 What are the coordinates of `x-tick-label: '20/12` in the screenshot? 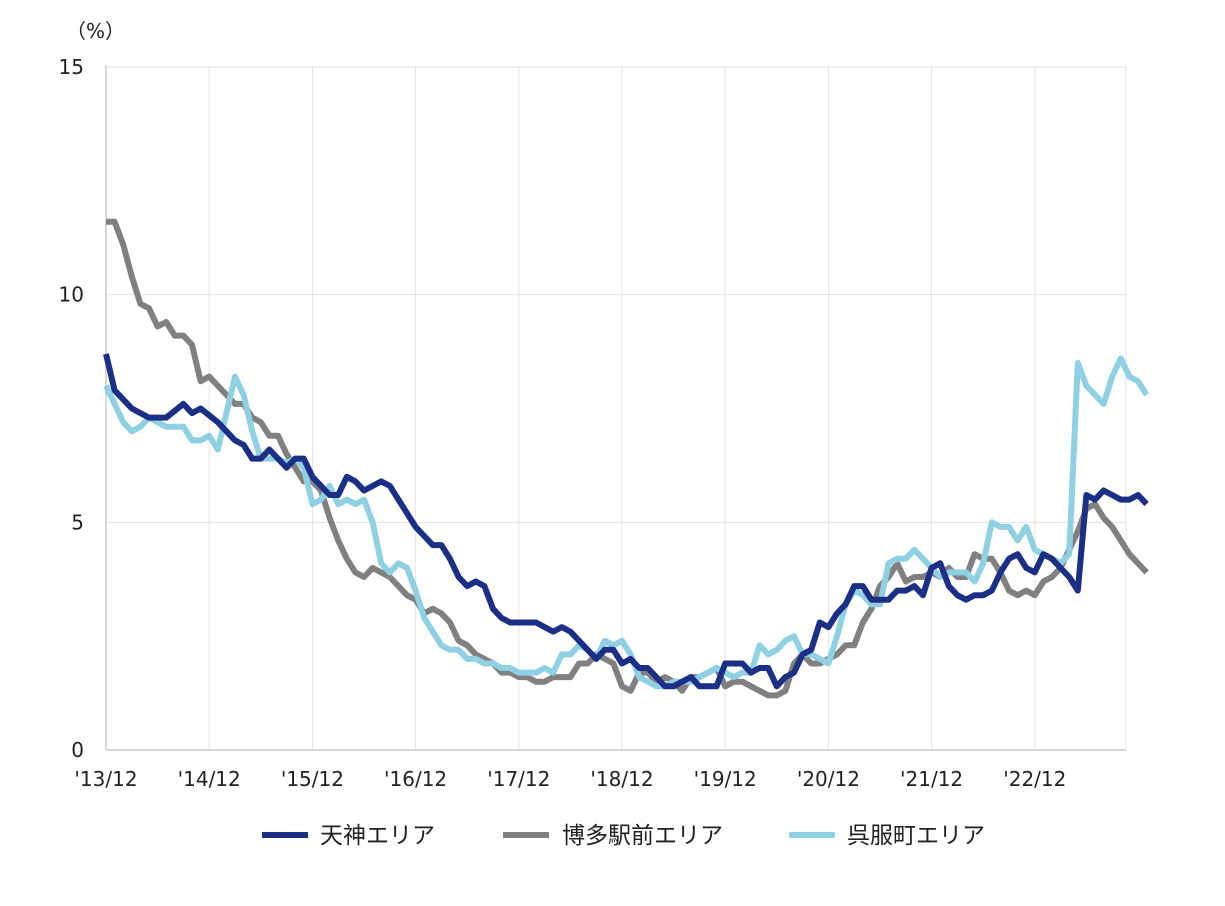 It's located at (828, 779).